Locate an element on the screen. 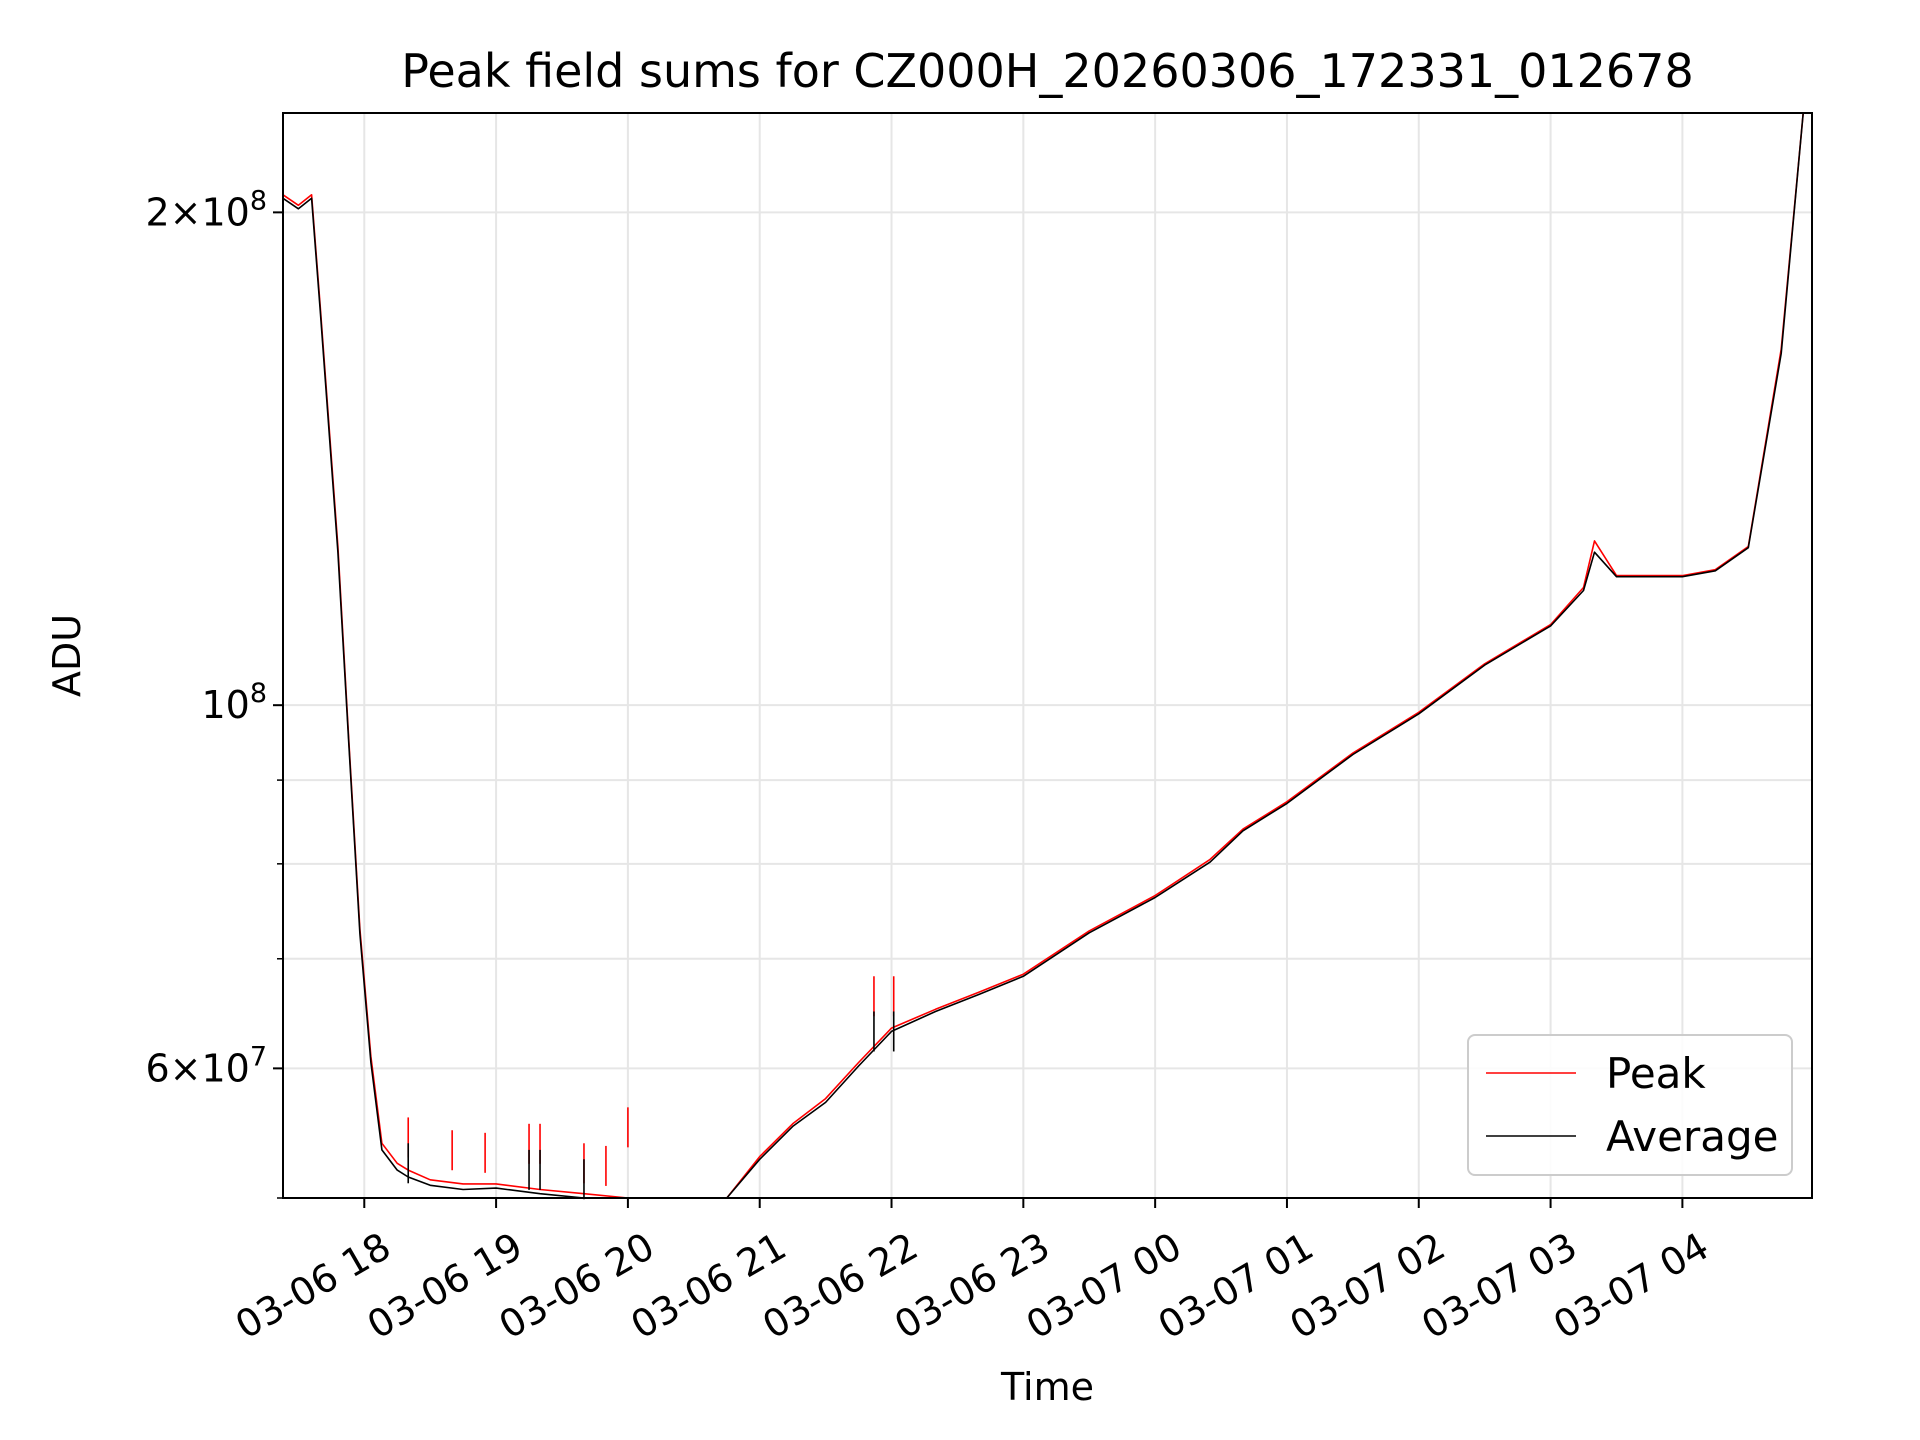  y-axis-label: ADU is located at coordinates (67, 655).